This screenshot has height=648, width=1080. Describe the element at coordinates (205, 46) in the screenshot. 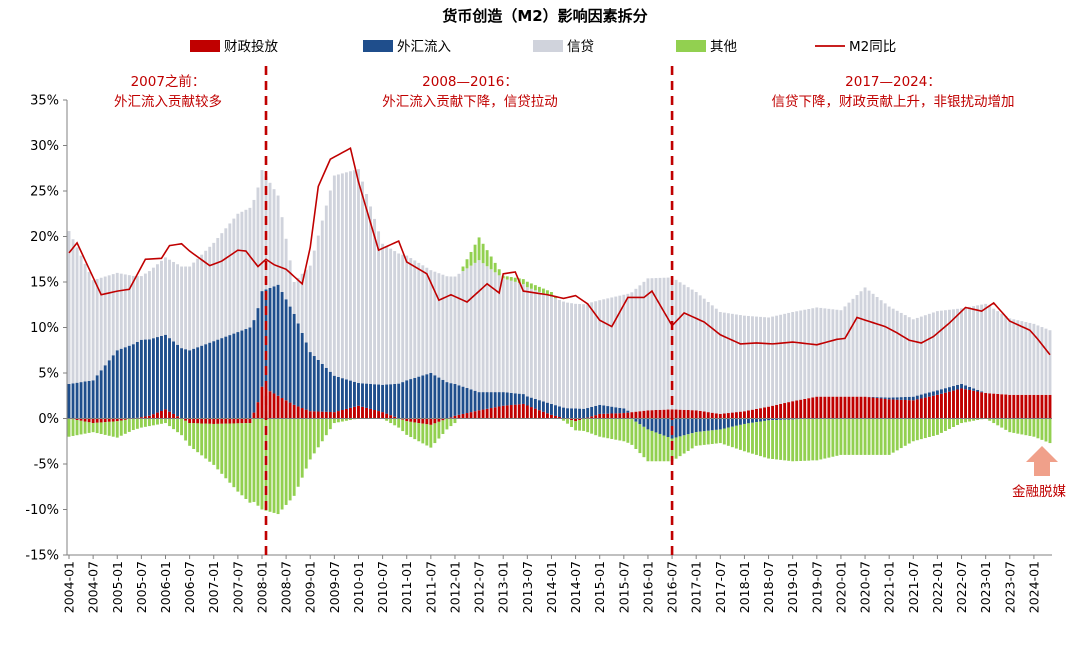

I see `legend-swatch` at that location.